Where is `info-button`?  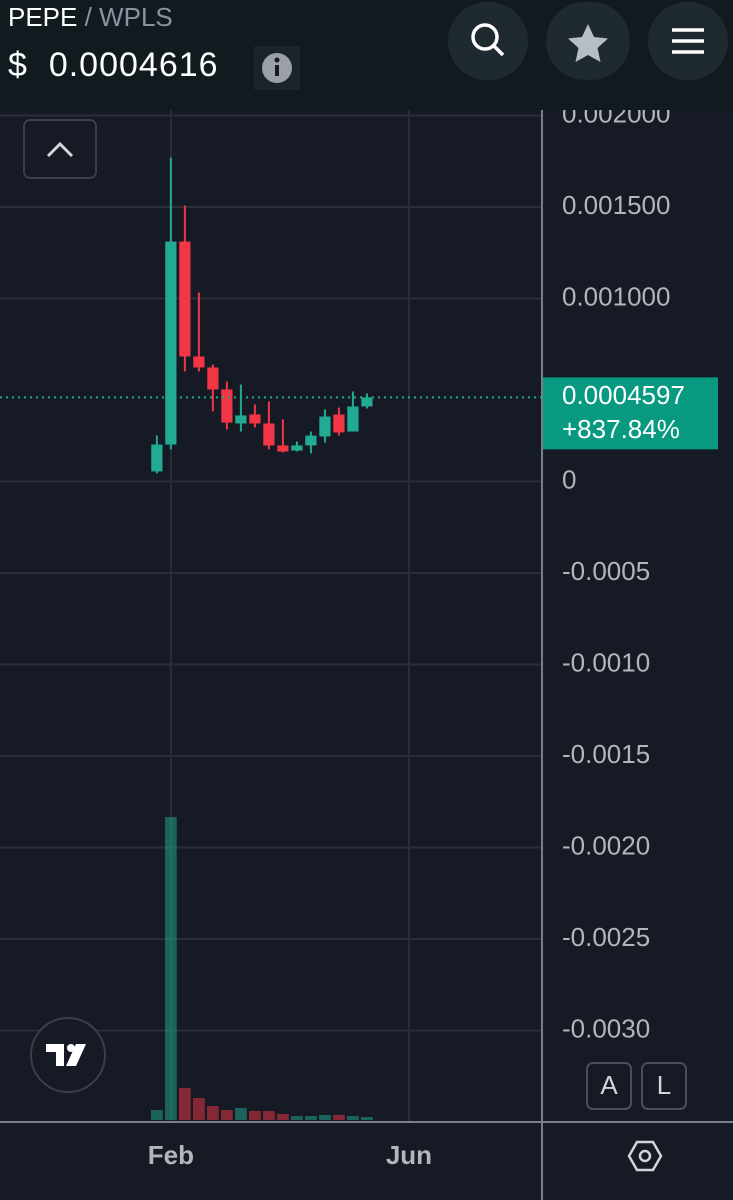 info-button is located at coordinates (277, 68).